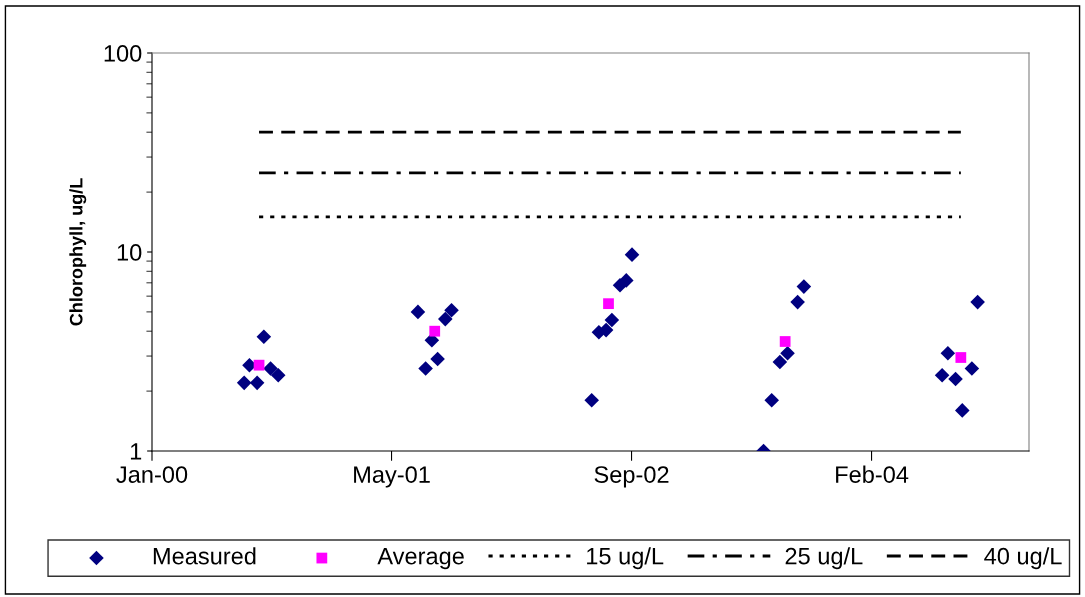 The width and height of the screenshot is (1085, 597). What do you see at coordinates (152, 474) in the screenshot?
I see `x-tick-label: Jan-00` at bounding box center [152, 474].